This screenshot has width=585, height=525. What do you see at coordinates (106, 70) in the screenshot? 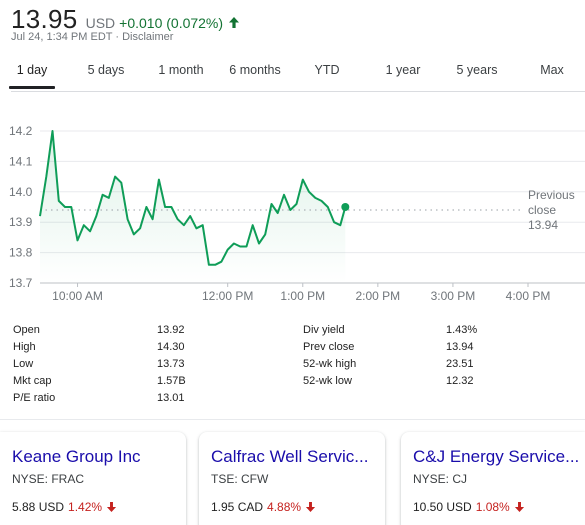
I see `tab-5-days: 5 days` at bounding box center [106, 70].